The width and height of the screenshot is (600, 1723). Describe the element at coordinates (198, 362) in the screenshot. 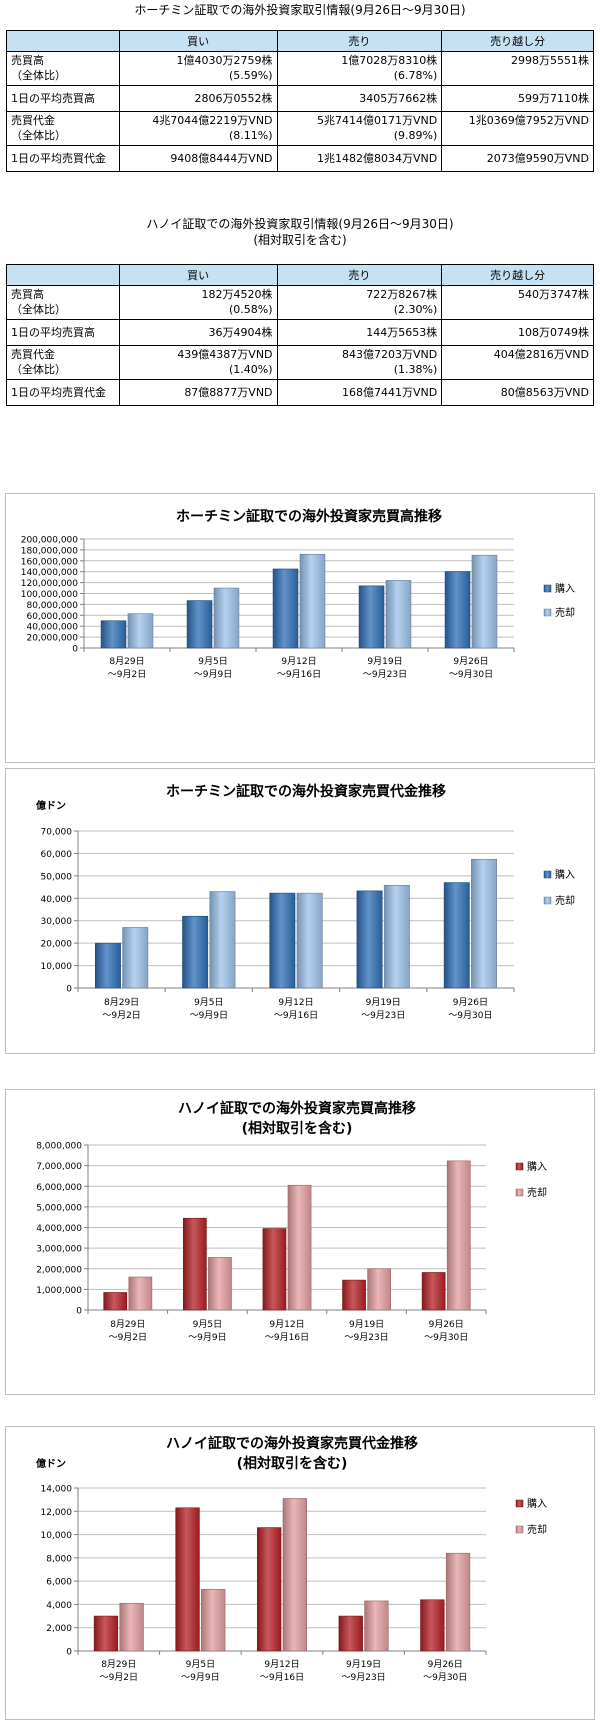

I see `cell-buy: 439億4387万VND (1.40%)` at that location.